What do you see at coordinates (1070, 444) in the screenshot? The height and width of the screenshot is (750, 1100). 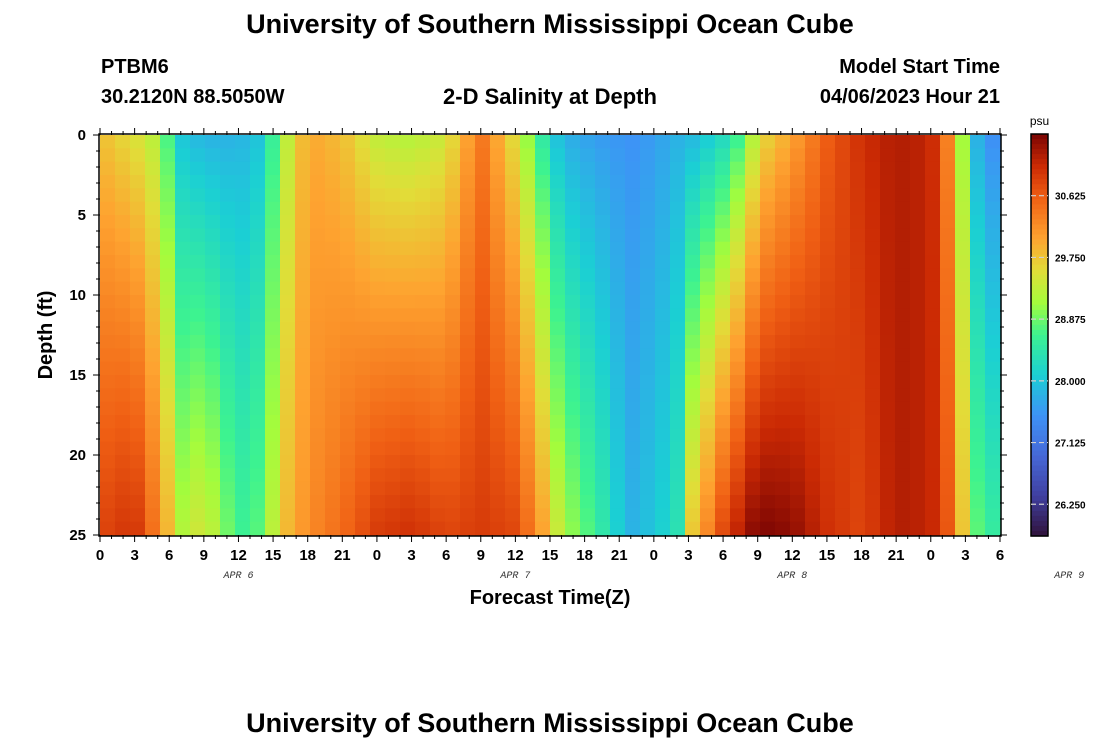 I see `colorbar-tick-label: 27.125` at bounding box center [1070, 444].